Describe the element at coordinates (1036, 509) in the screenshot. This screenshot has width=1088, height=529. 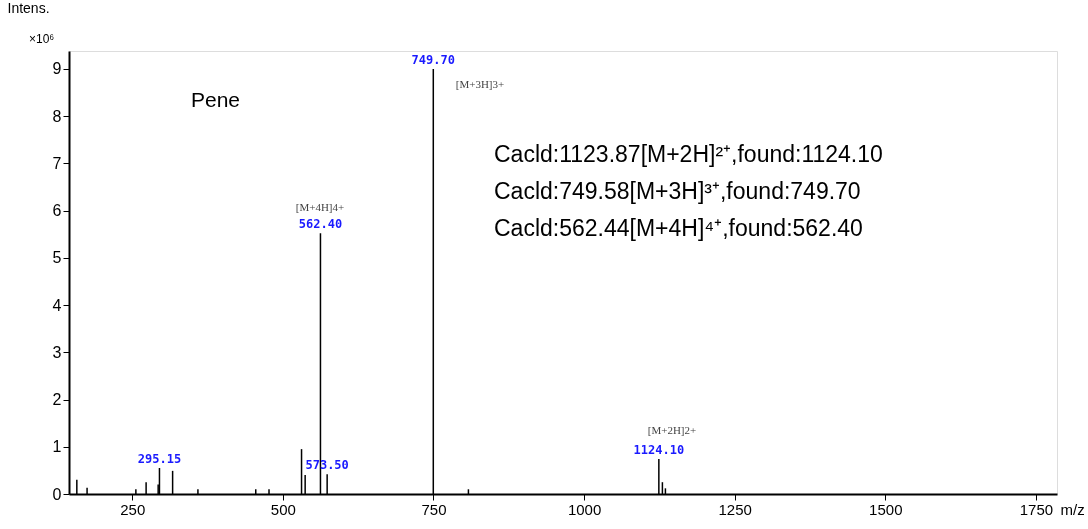
I see `x-tick-label: 1750` at that location.